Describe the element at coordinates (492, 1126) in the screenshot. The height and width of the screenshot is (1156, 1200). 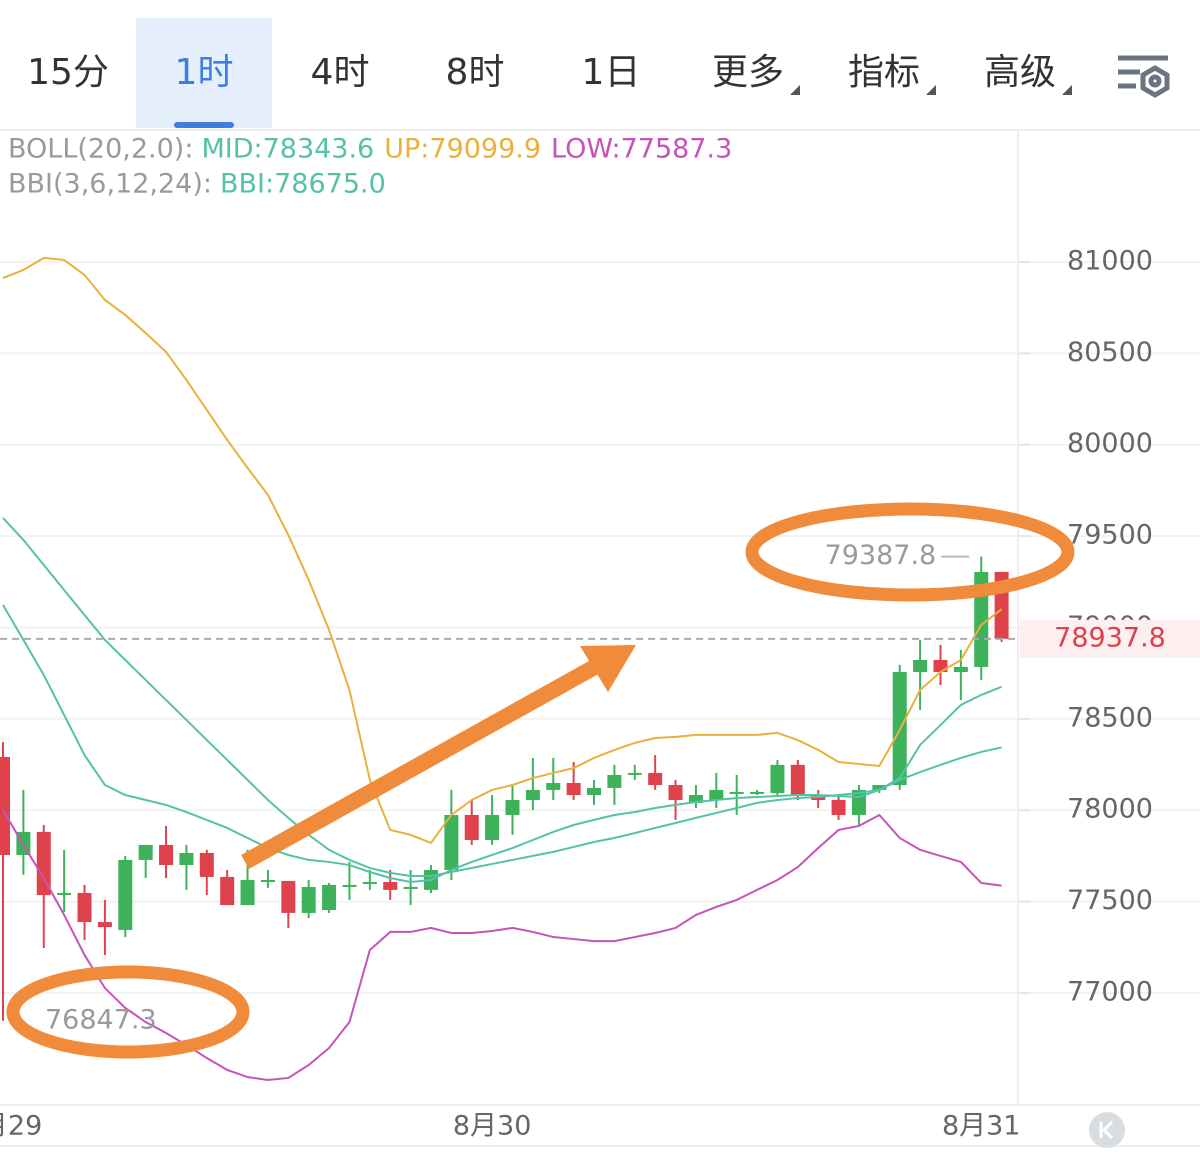
I see `x-tick-label: 8月30` at that location.